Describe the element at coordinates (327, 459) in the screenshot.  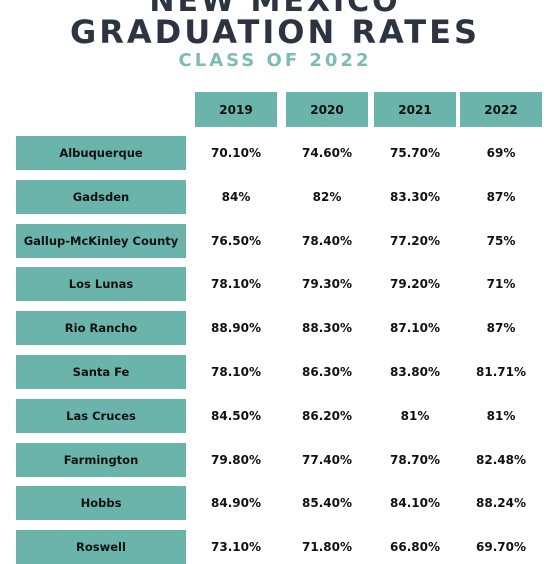
I see `cell-farmington-2020: 77.40%` at that location.